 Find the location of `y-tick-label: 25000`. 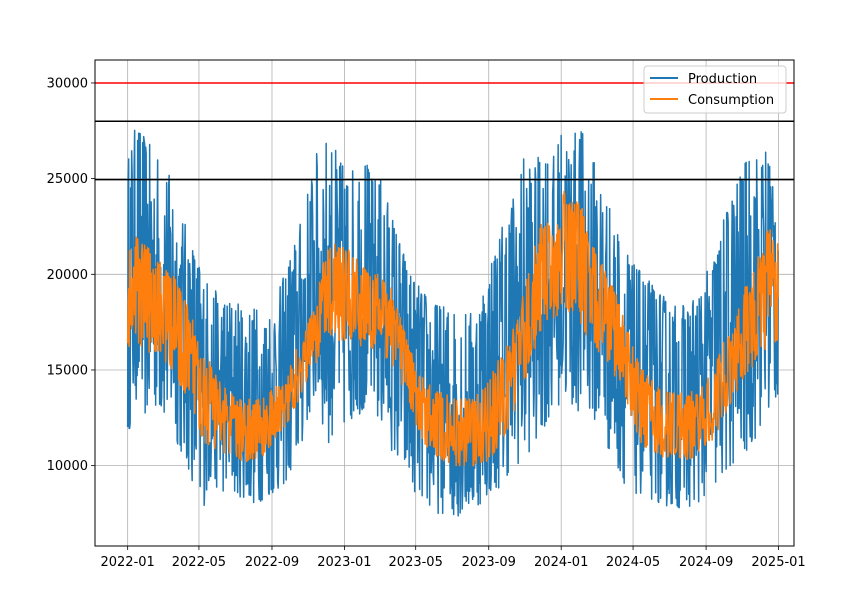

y-tick-label: 25000 is located at coordinates (67, 179).